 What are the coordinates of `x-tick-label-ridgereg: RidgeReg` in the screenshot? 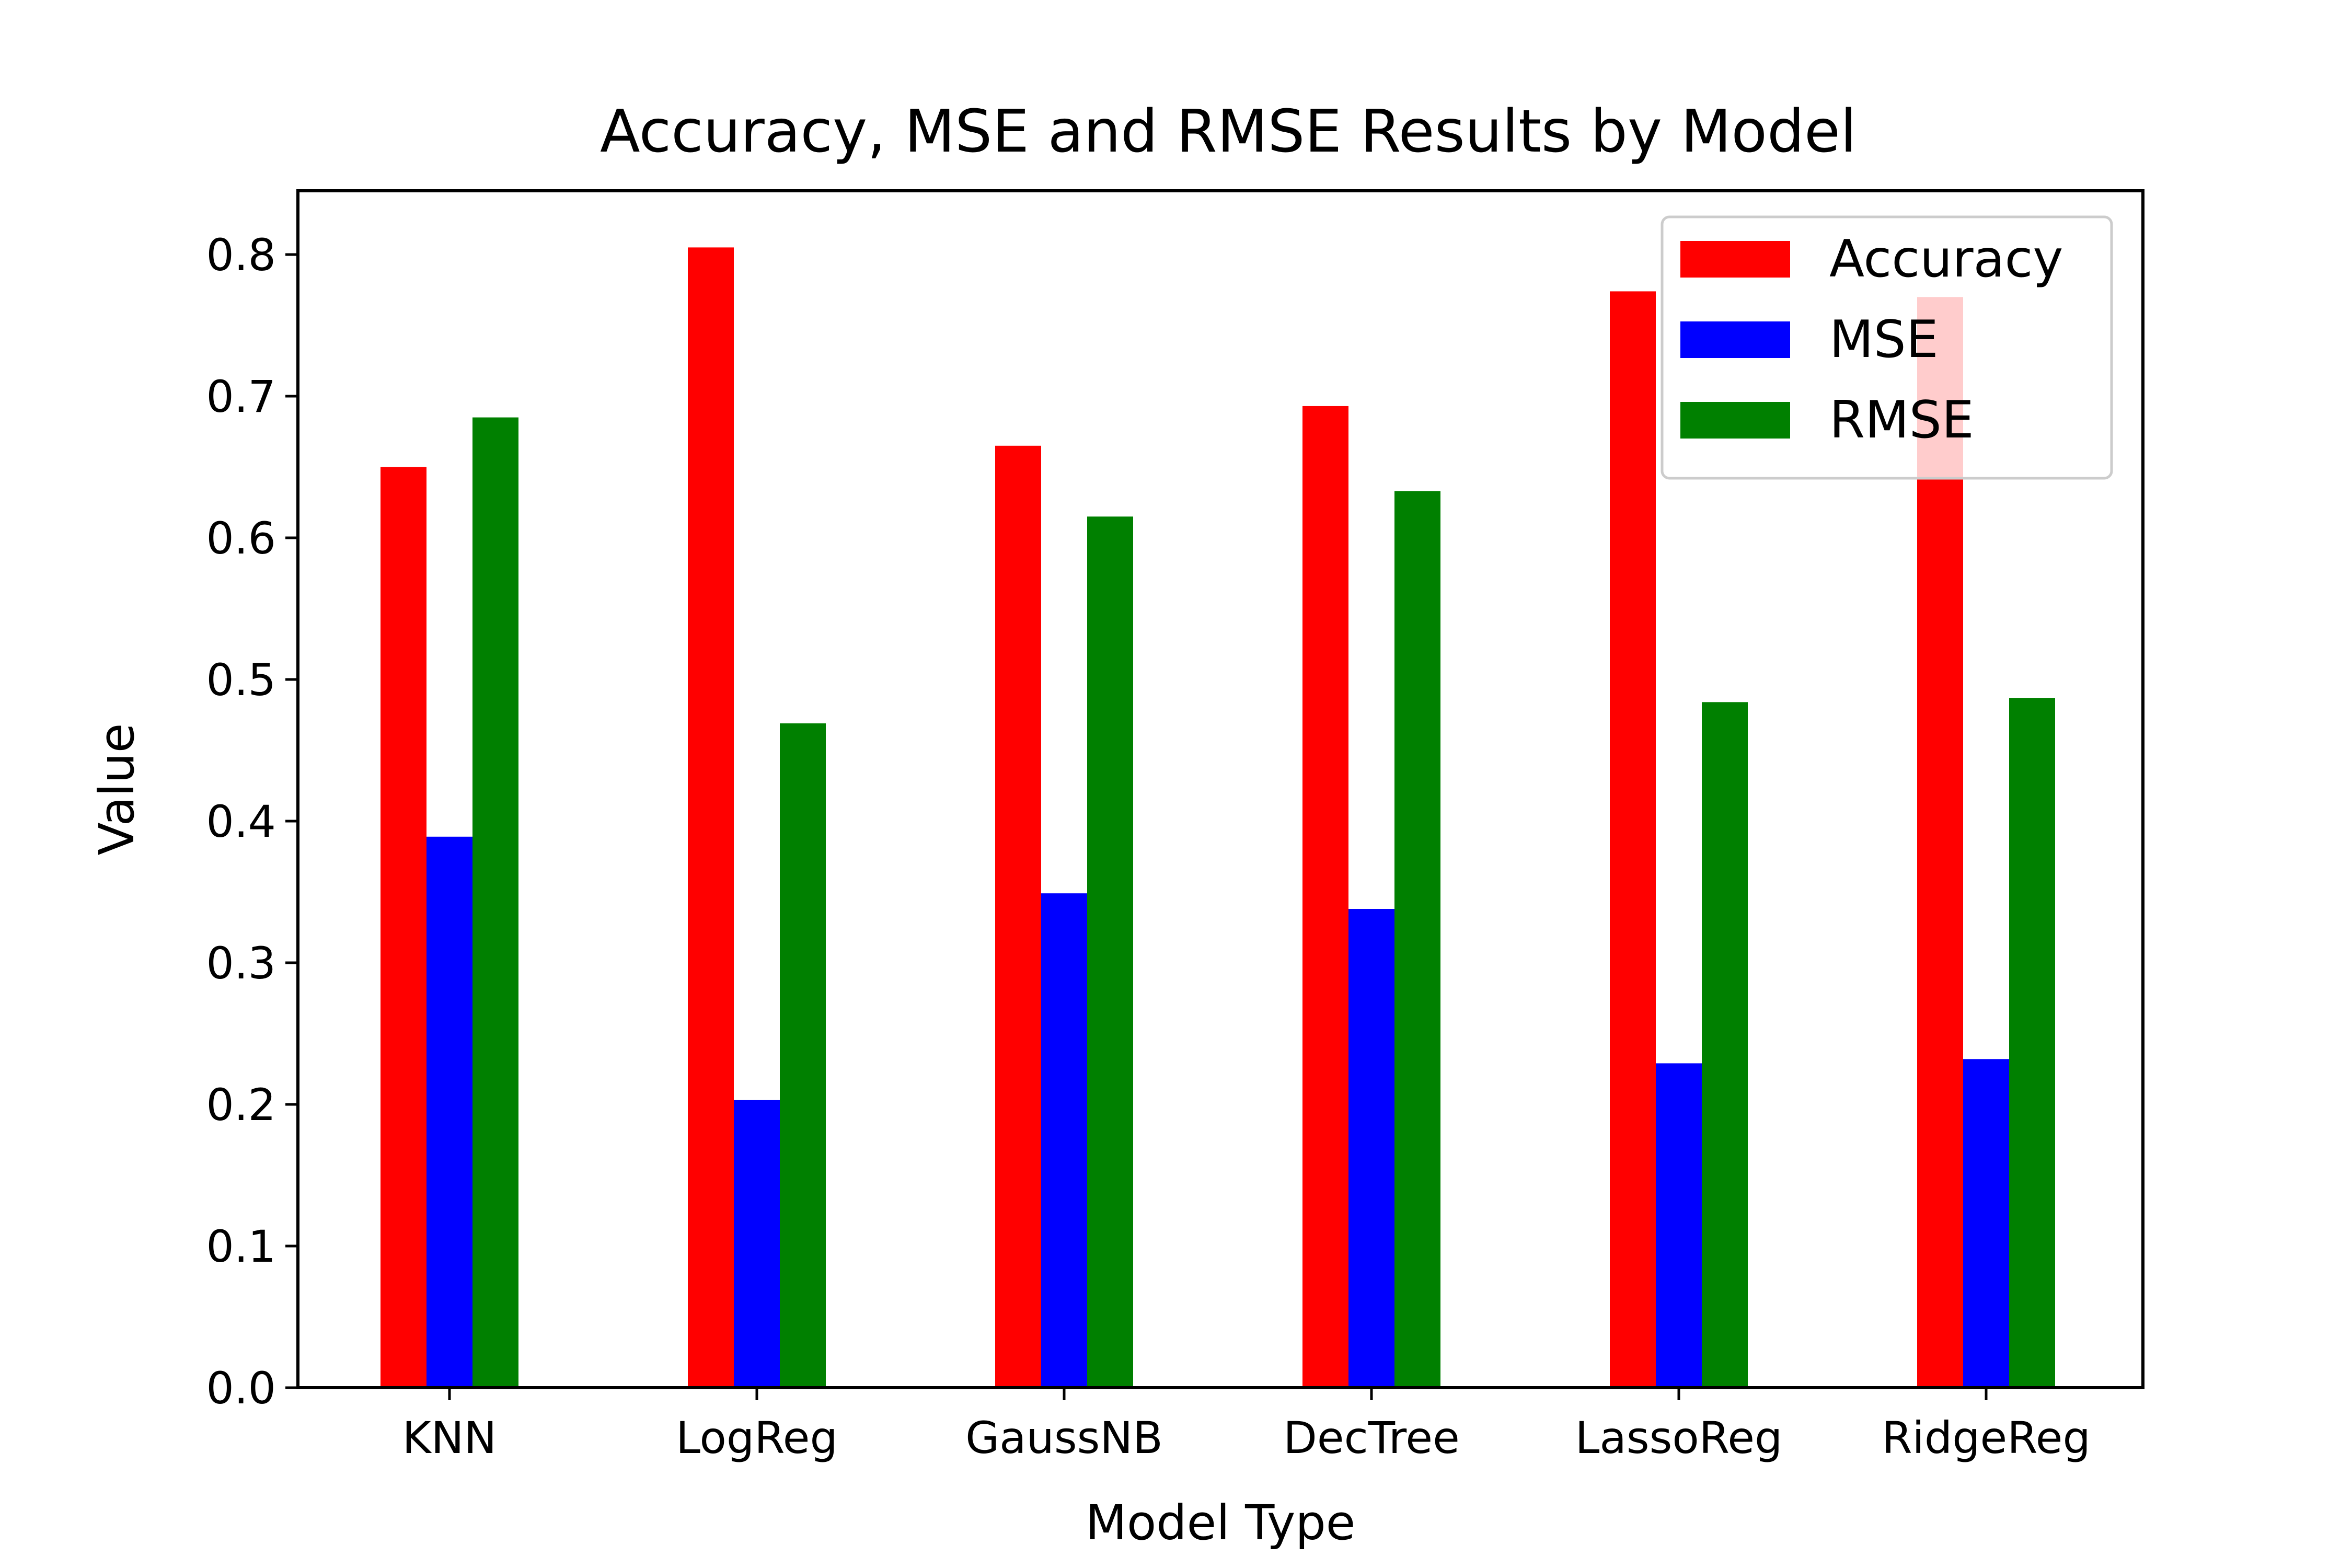 It's located at (1986, 1437).